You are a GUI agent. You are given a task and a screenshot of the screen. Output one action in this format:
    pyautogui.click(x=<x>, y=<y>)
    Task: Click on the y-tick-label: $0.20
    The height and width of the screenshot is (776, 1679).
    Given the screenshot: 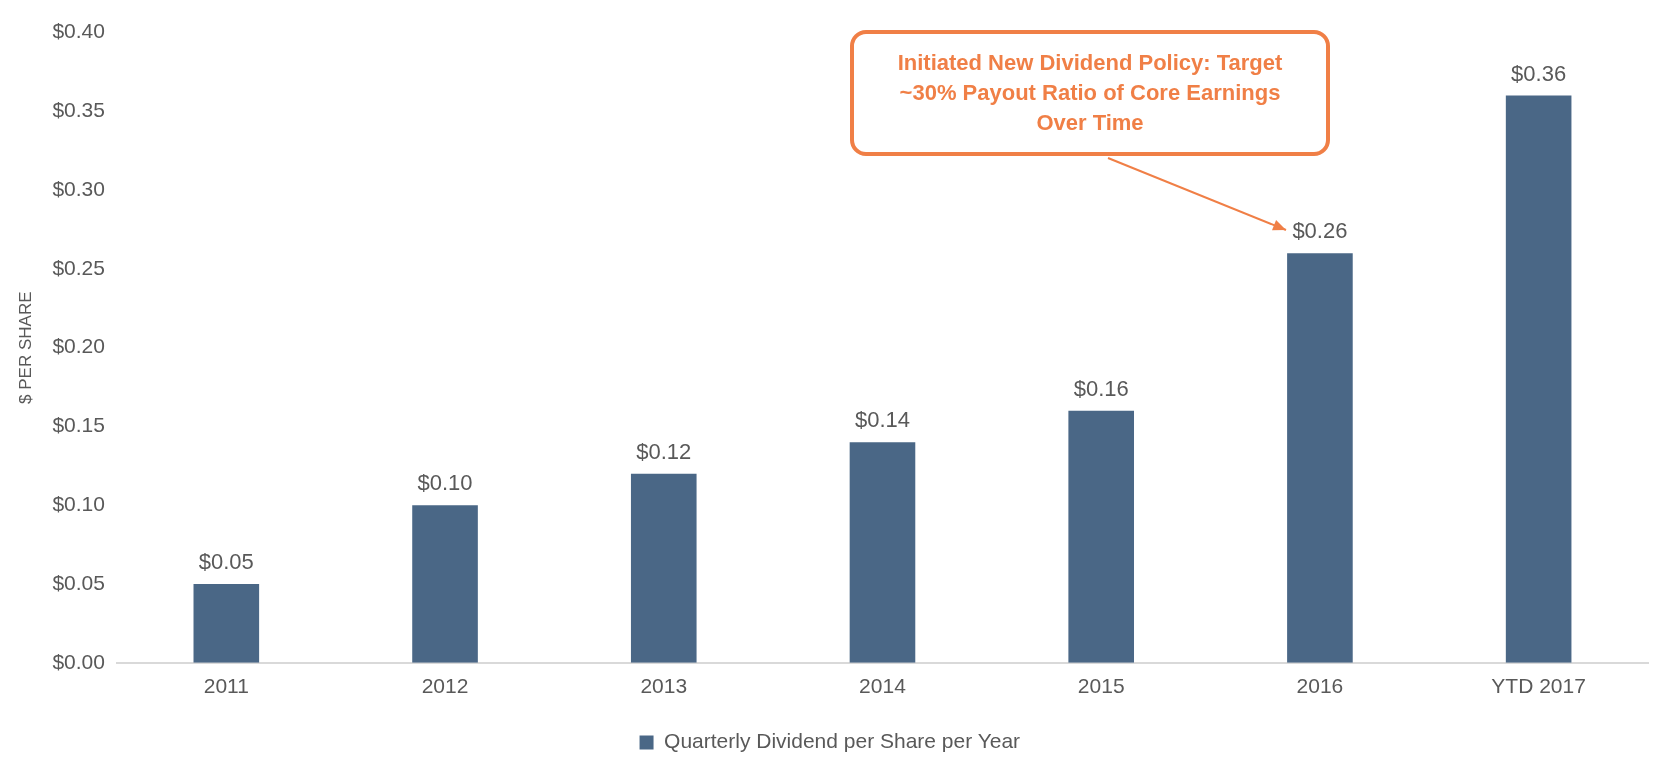 What is the action you would take?
    pyautogui.click(x=78, y=346)
    